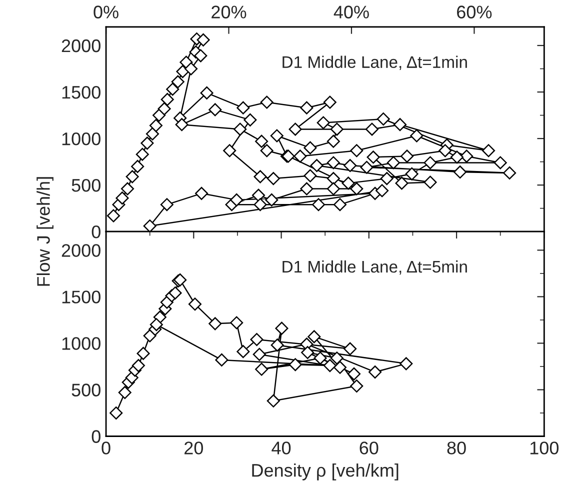  What do you see at coordinates (544, 448) in the screenshot?
I see `x-tick-label: 100` at bounding box center [544, 448].